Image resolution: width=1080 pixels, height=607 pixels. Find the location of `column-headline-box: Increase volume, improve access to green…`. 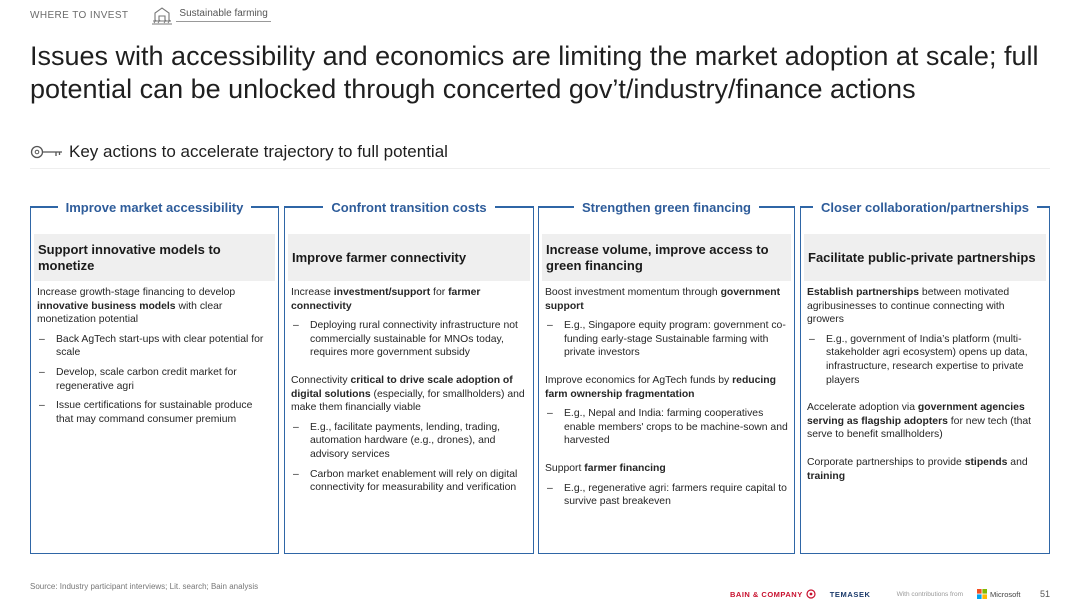

column-headline-box: Increase volume, improve access to green… is located at coordinates (666, 257).